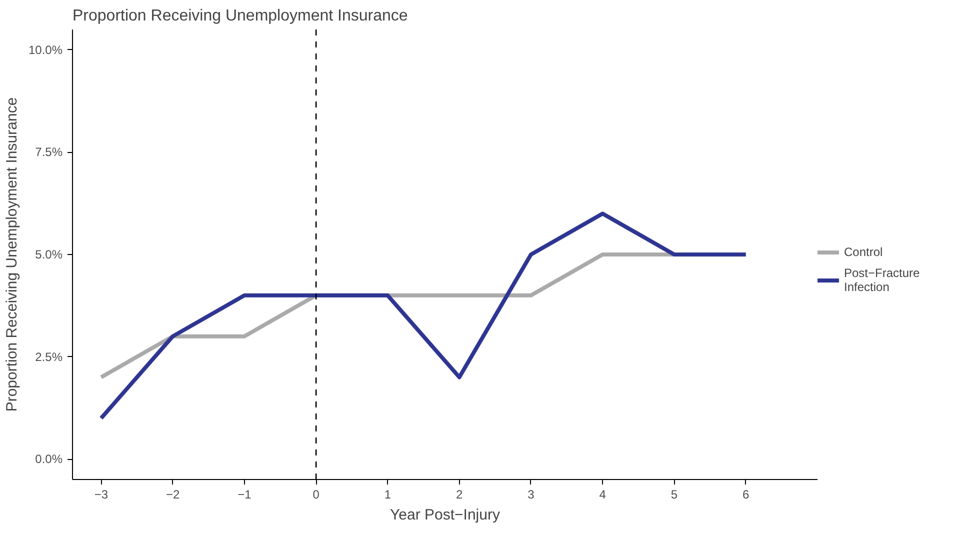  Describe the element at coordinates (863, 252) in the screenshot. I see `legend-label: Control` at that location.